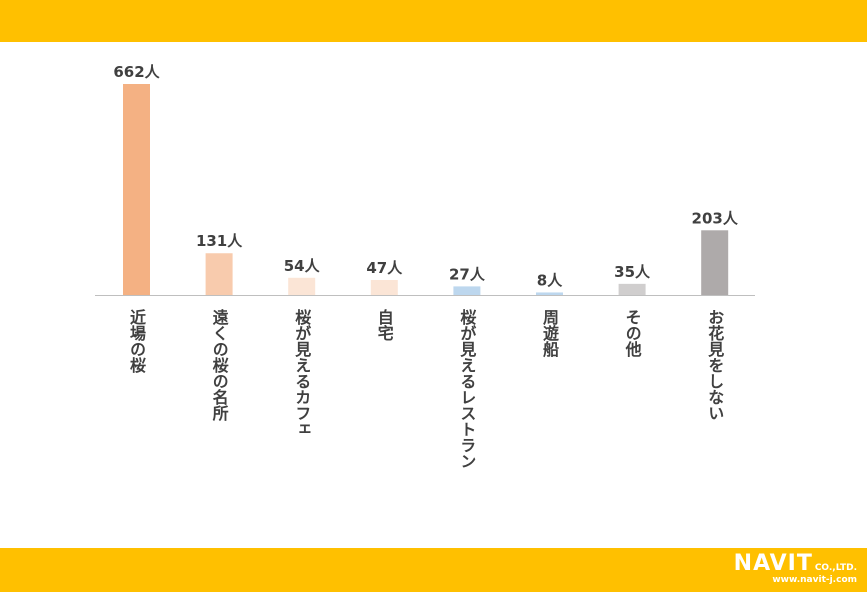 This screenshot has width=867, height=592. What do you see at coordinates (632, 272) in the screenshot?
I see `data-label-6: 35人` at bounding box center [632, 272].